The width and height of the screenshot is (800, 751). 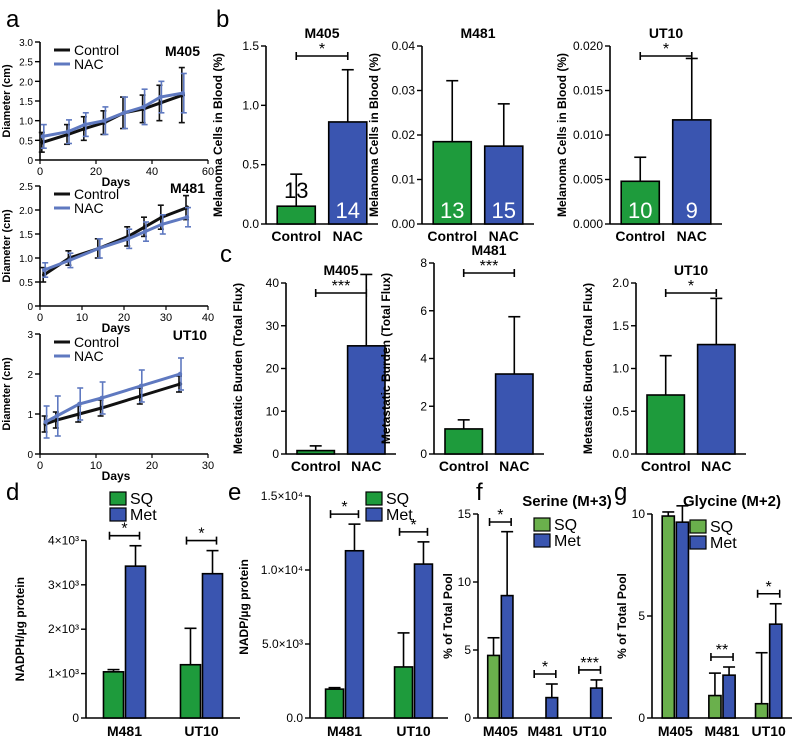 I want to click on x-tick-label: M405, so click(x=500, y=731).